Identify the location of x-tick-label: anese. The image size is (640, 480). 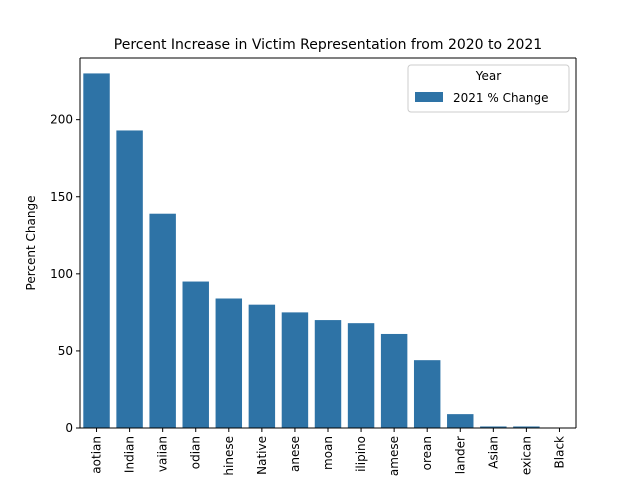
(295, 454).